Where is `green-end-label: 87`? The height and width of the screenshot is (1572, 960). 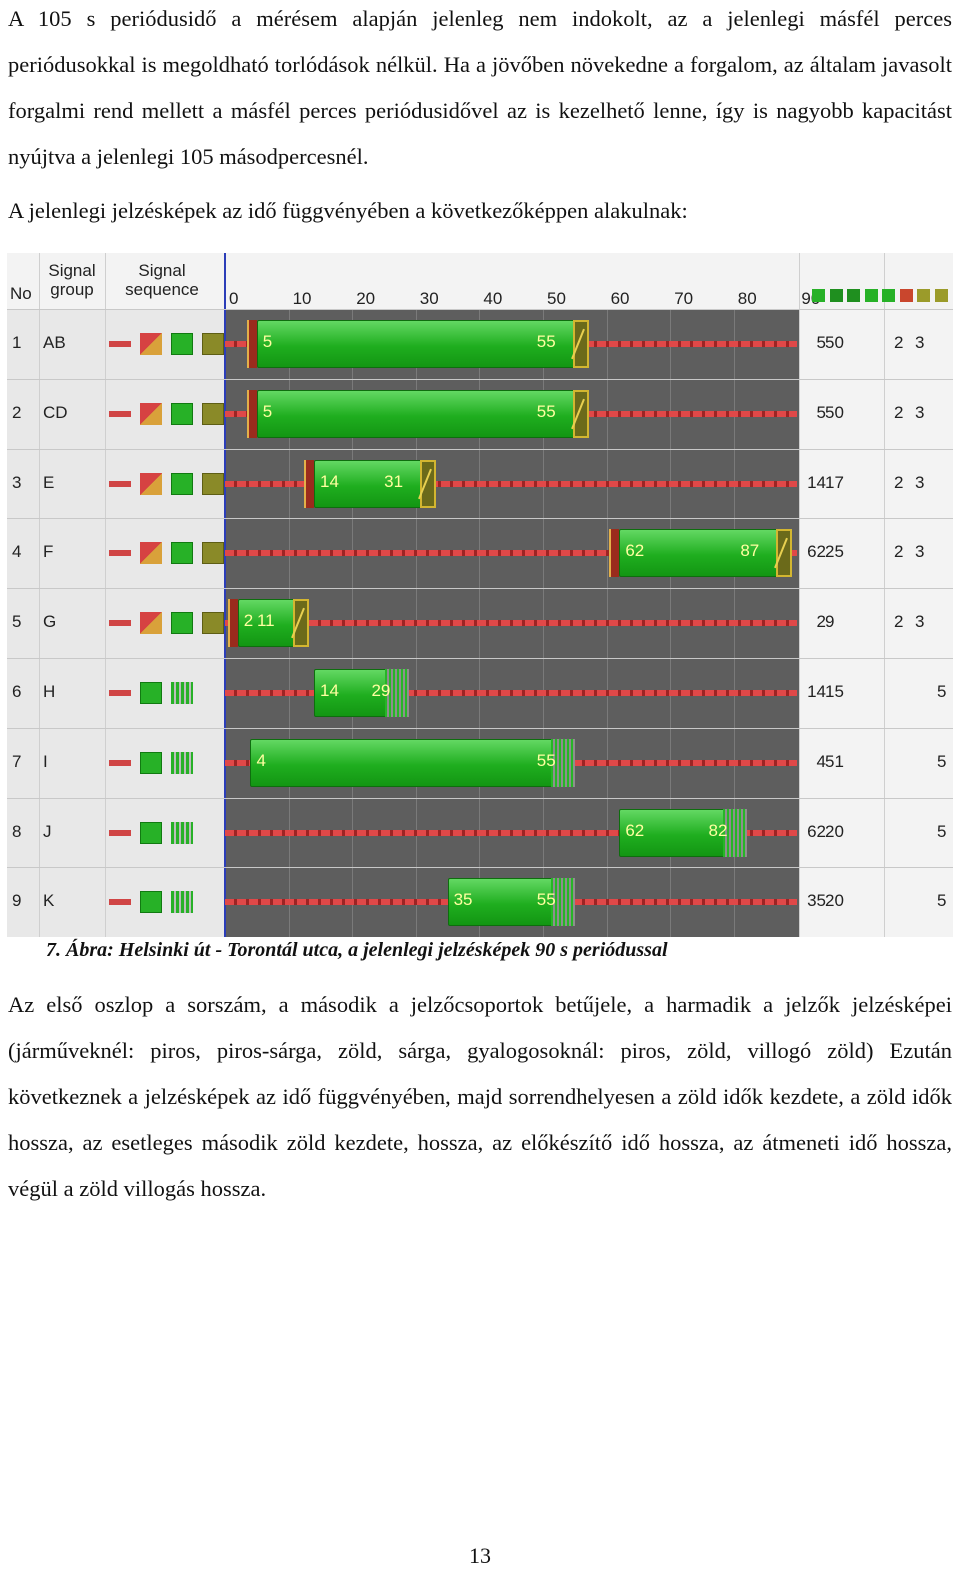
green-end-label: 87 is located at coordinates (750, 551).